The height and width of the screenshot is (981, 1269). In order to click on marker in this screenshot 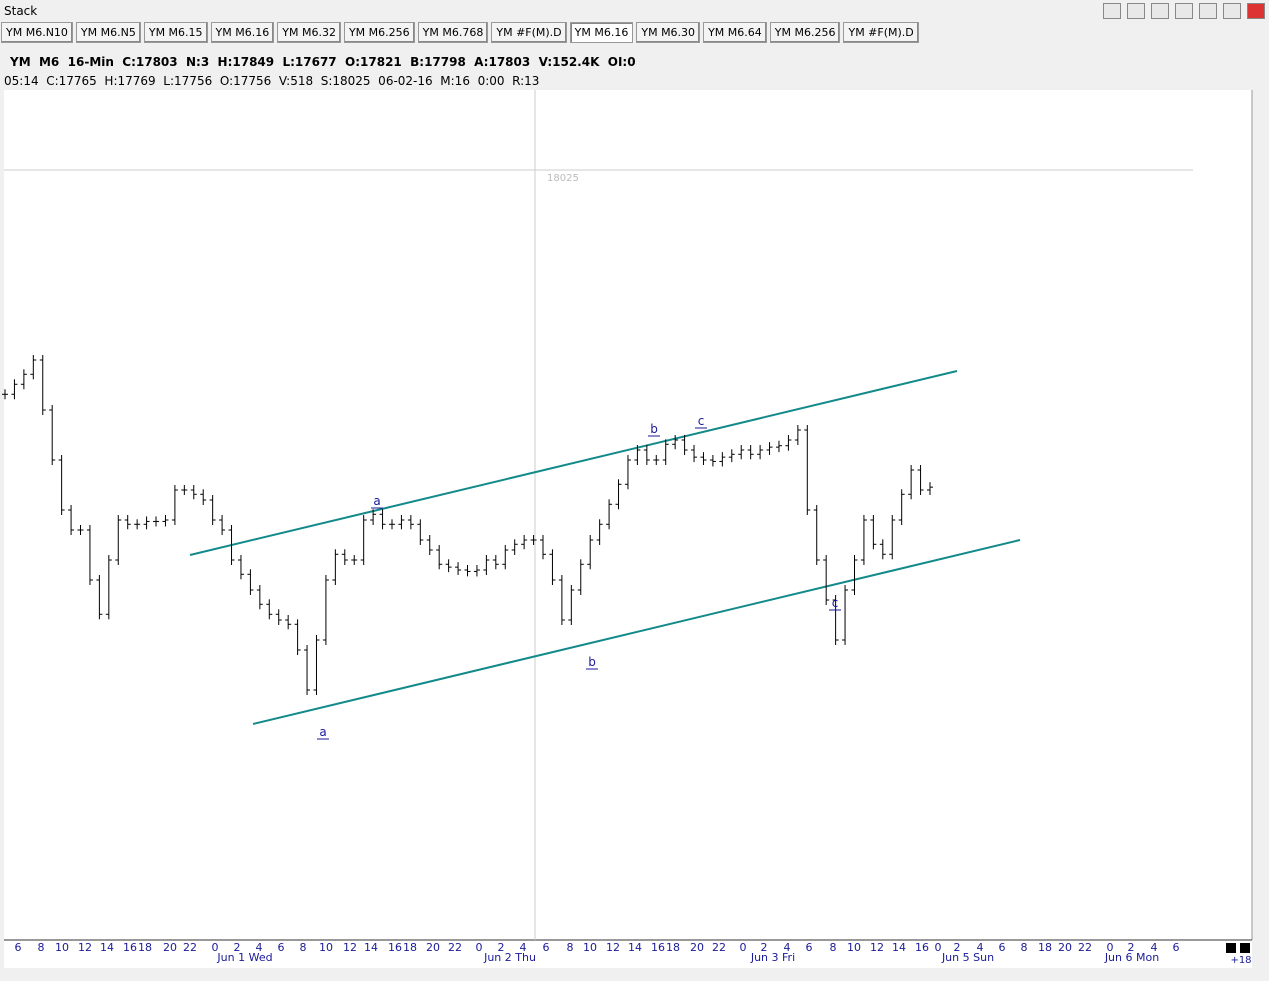, I will do `click(1231, 948)`.